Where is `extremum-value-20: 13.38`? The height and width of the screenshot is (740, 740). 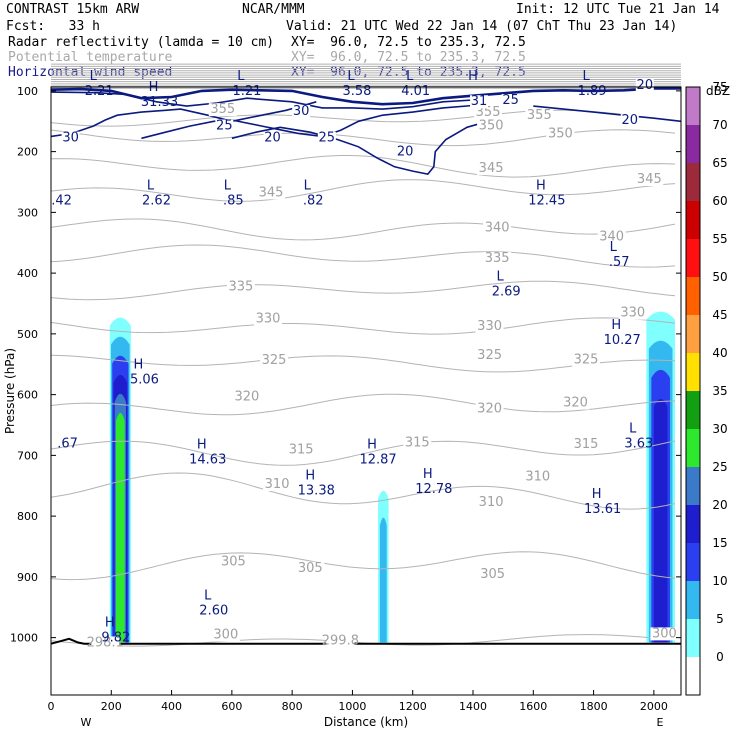
extremum-value-20: 13.38 is located at coordinates (316, 491).